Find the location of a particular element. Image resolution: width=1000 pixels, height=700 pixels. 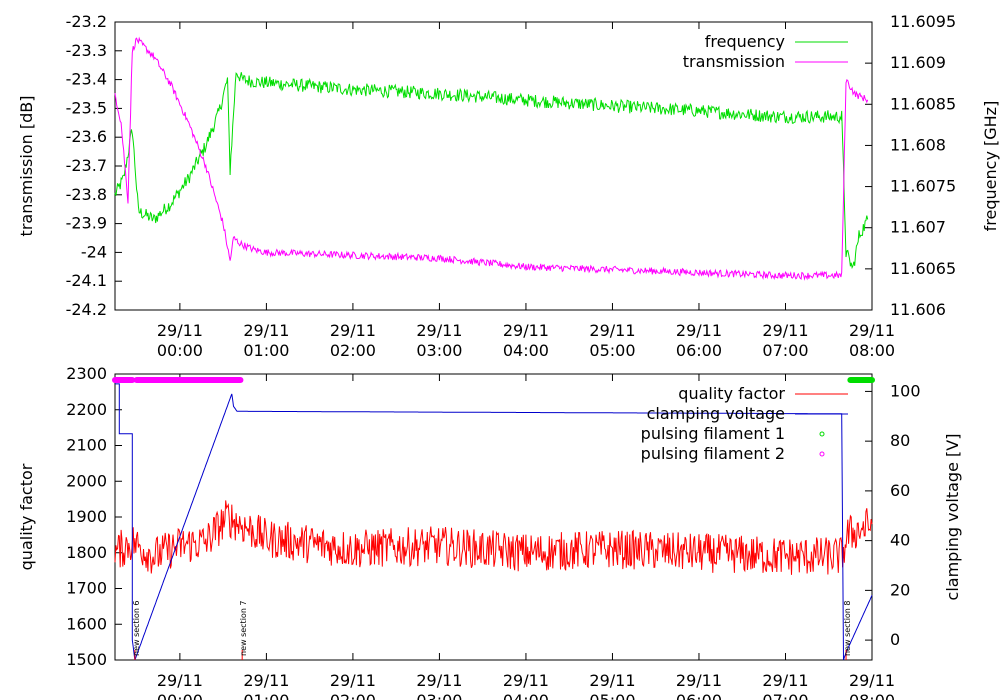

left-tick-label: 1800 is located at coordinates (86, 552).